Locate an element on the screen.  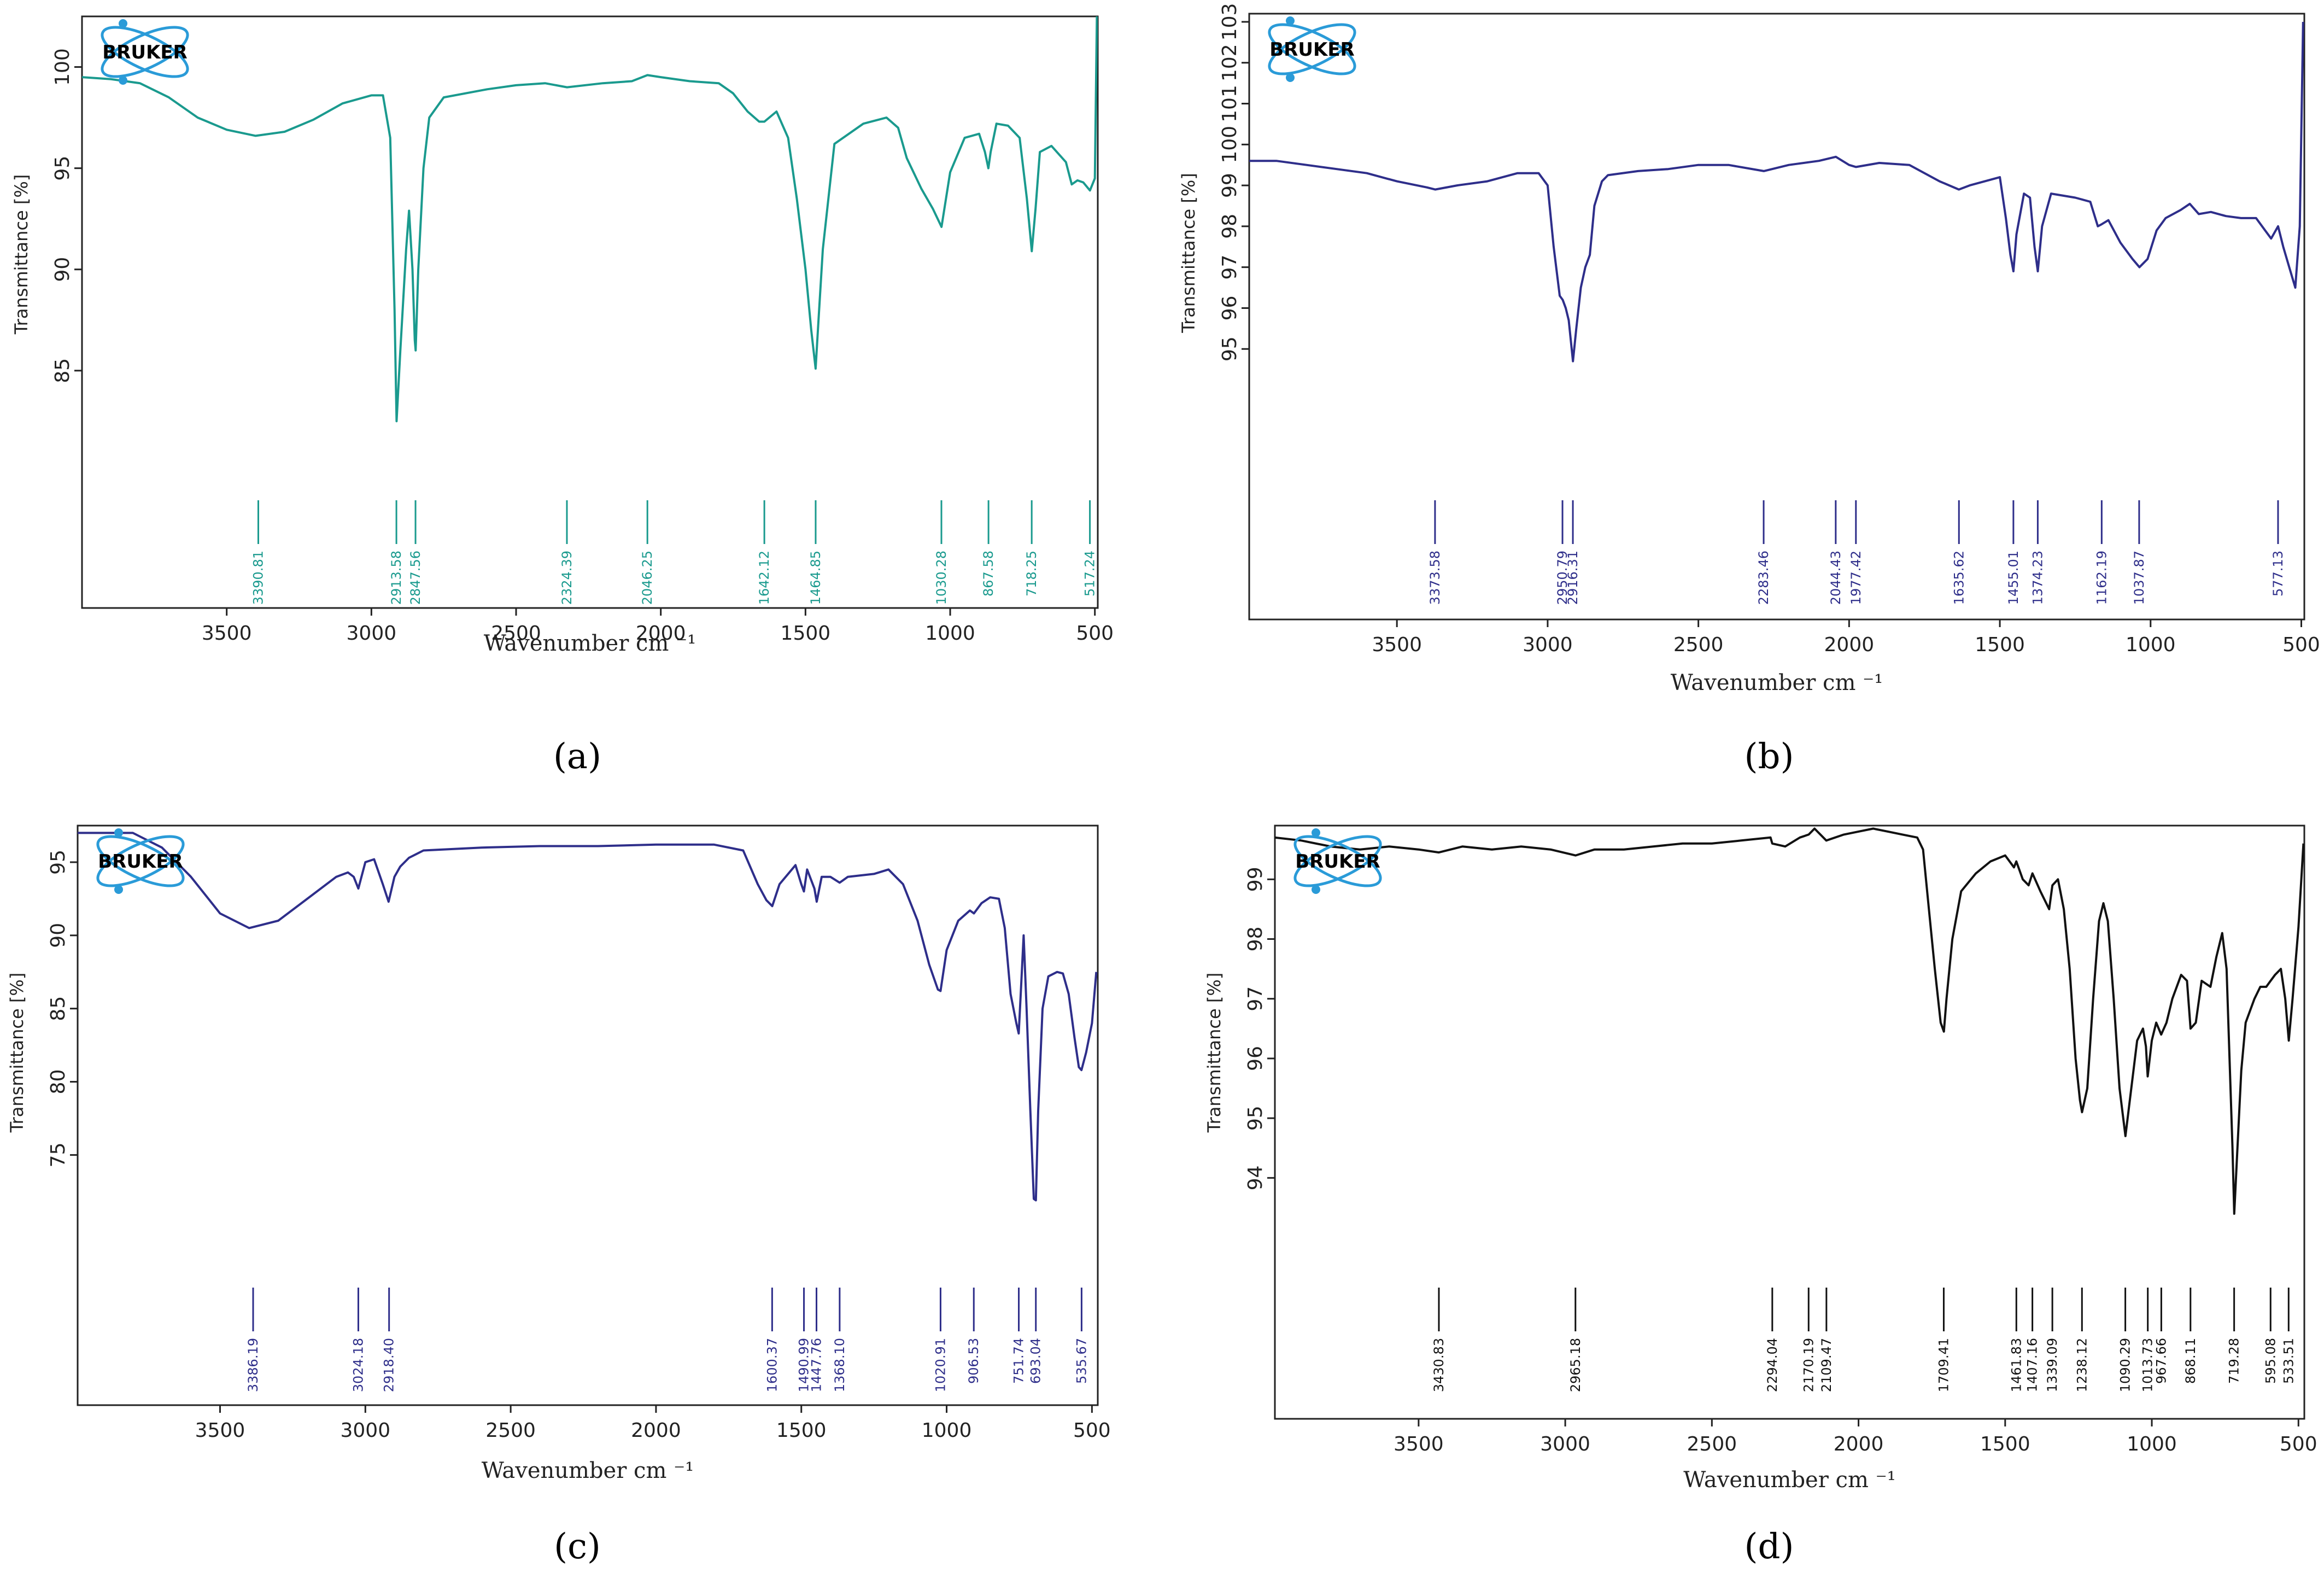
caption-c: (c) is located at coordinates (577, 1547).